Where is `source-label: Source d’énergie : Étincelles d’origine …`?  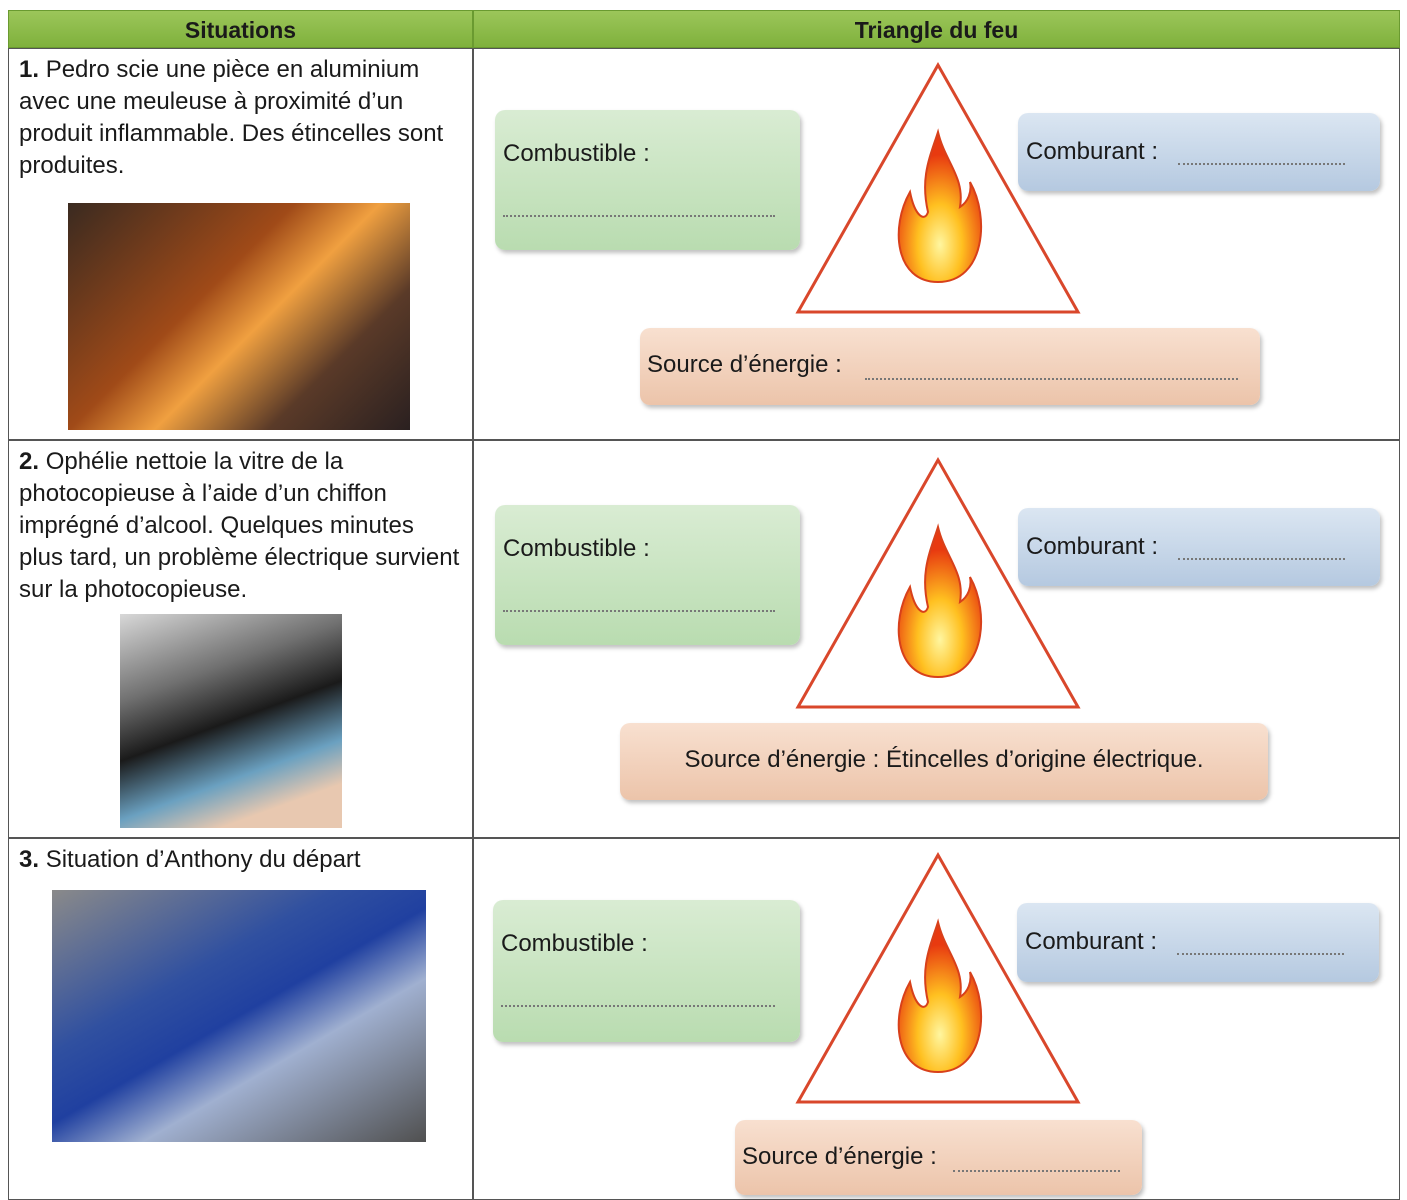 source-label: Source d’énergie : Étincelles d’origine … is located at coordinates (944, 759).